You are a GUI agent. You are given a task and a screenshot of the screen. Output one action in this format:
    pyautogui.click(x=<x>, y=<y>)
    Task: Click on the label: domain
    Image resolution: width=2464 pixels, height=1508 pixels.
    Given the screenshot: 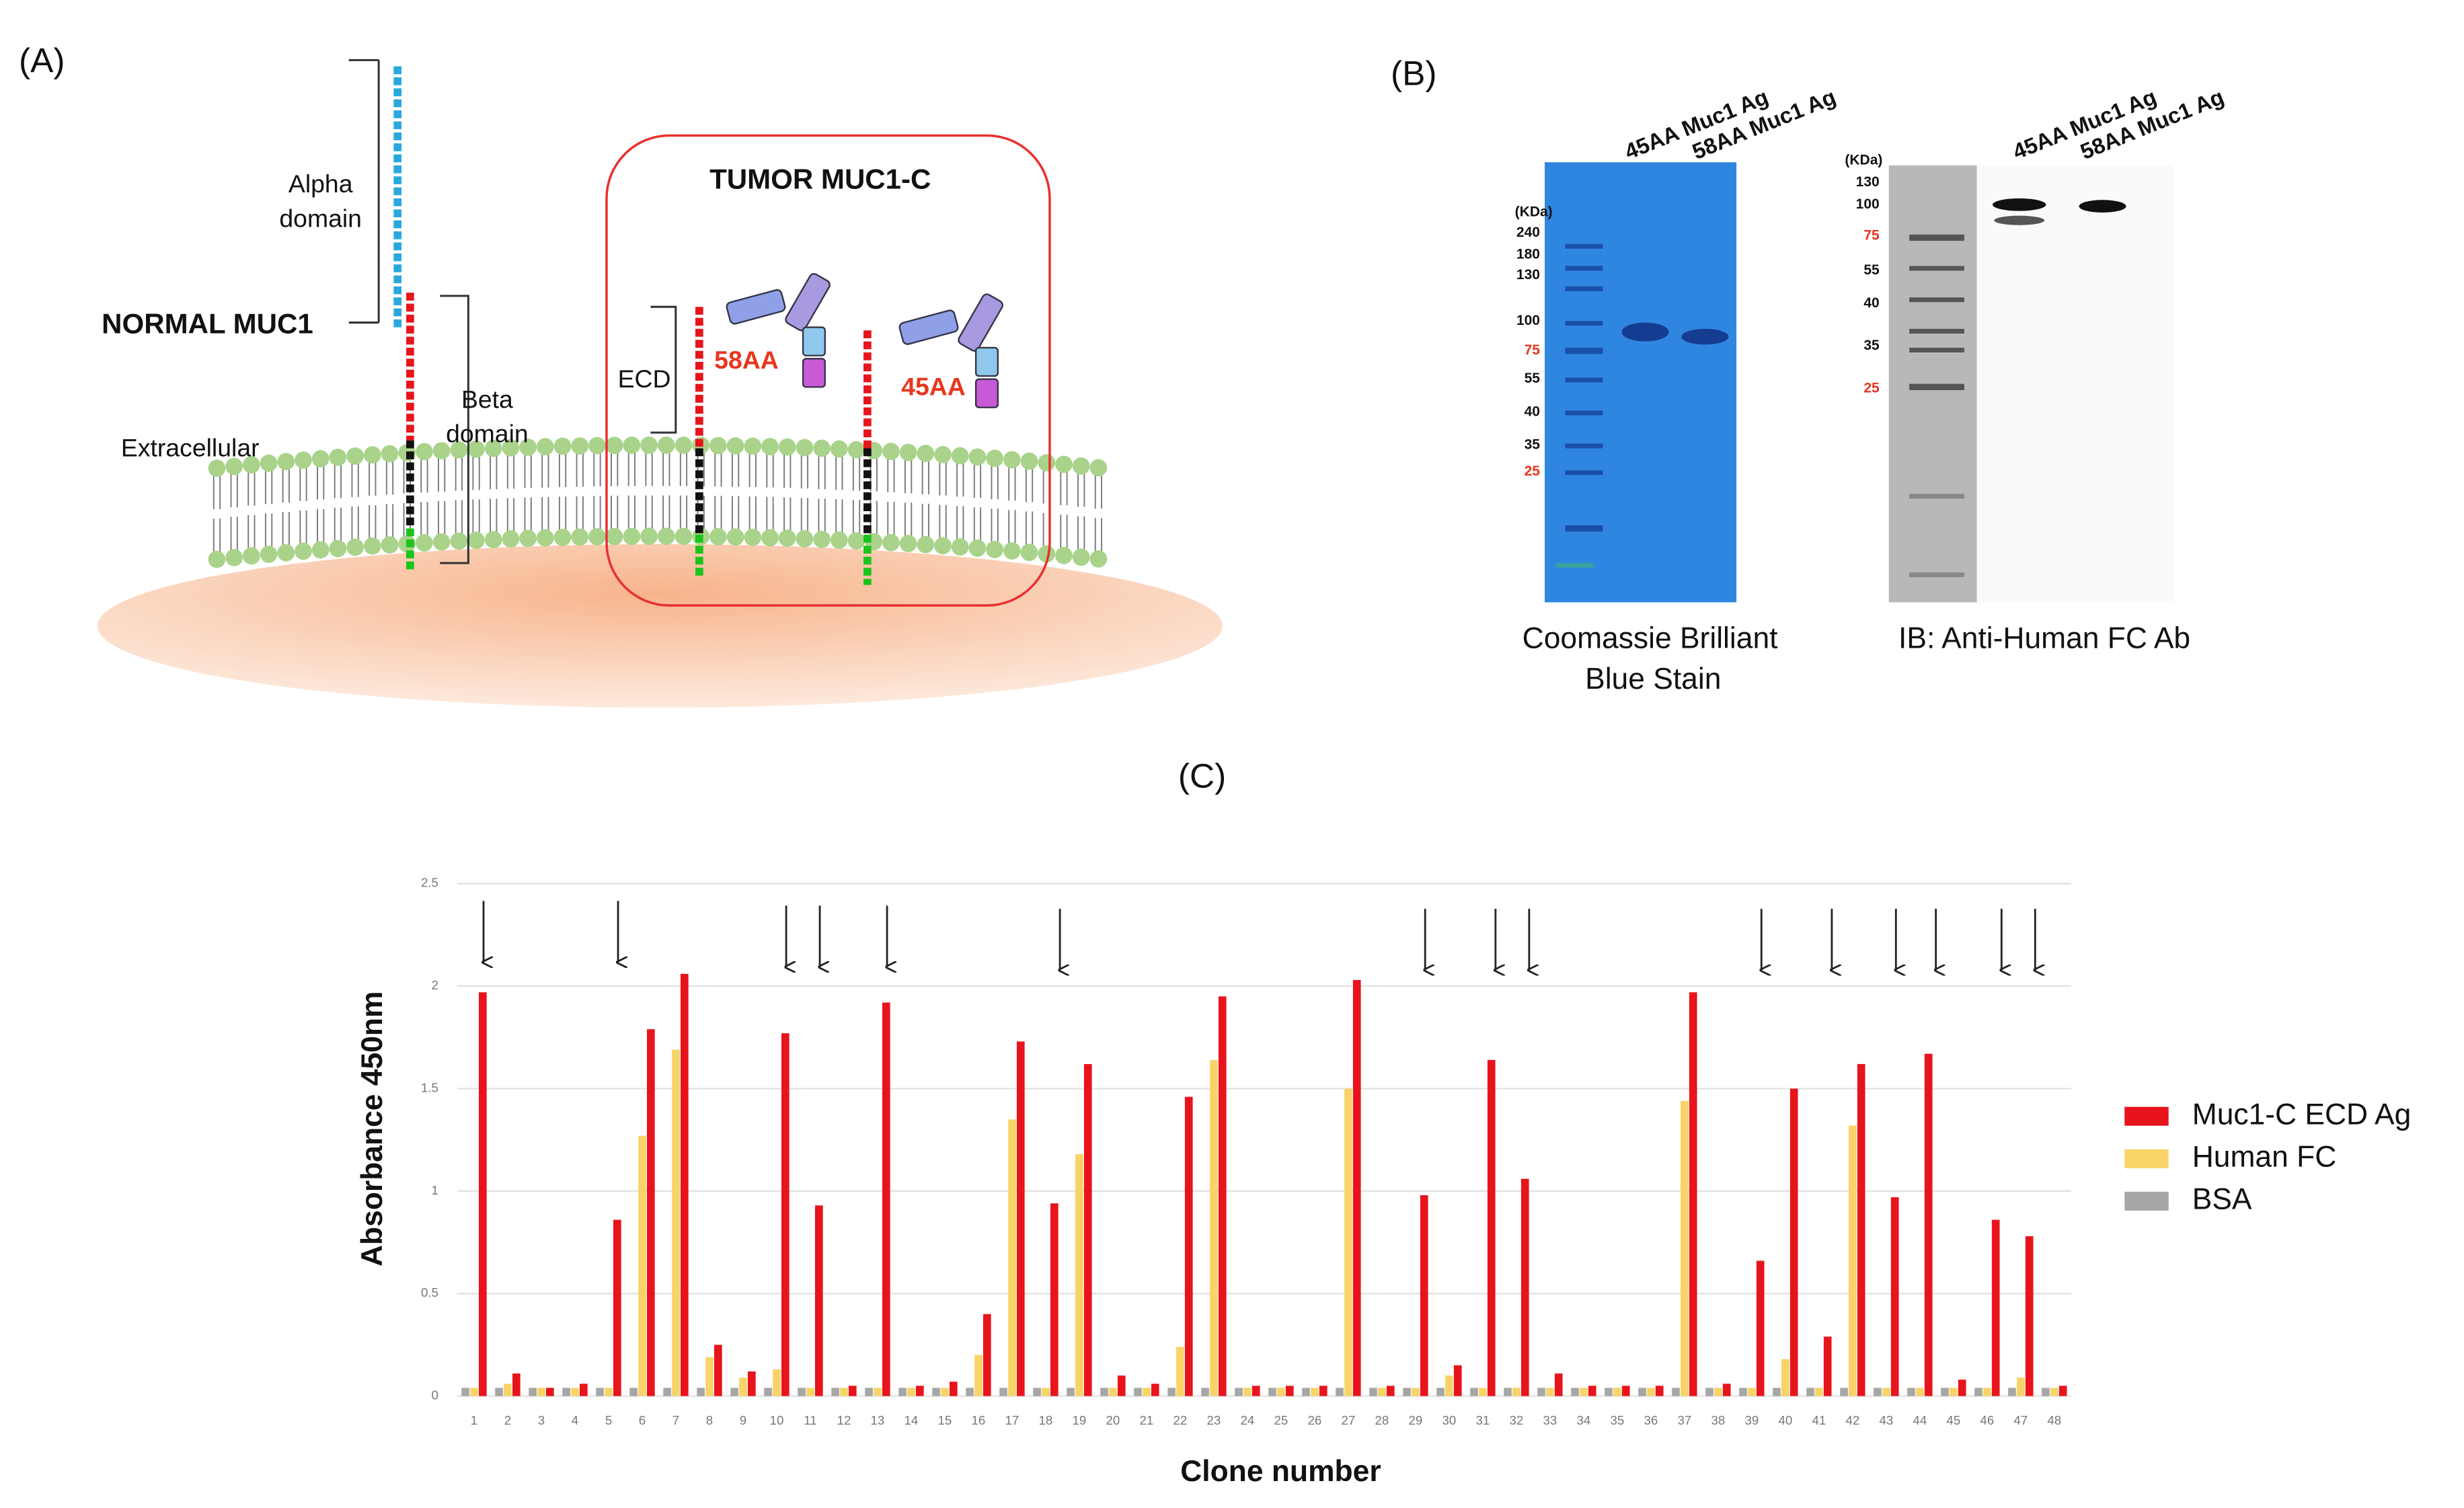 What is the action you would take?
    pyautogui.click(x=321, y=218)
    